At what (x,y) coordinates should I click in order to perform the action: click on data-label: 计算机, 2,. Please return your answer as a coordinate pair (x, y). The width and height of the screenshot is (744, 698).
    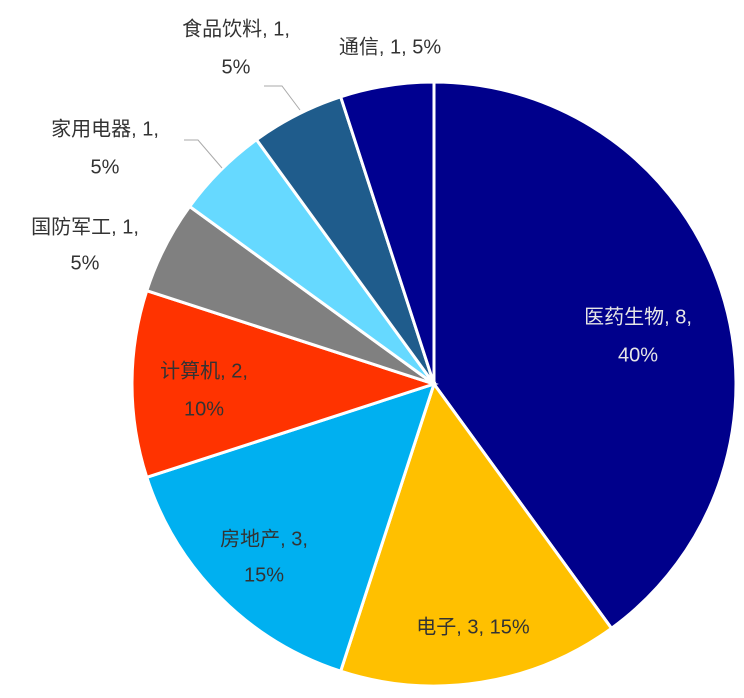
    Looking at the image, I should click on (204, 370).